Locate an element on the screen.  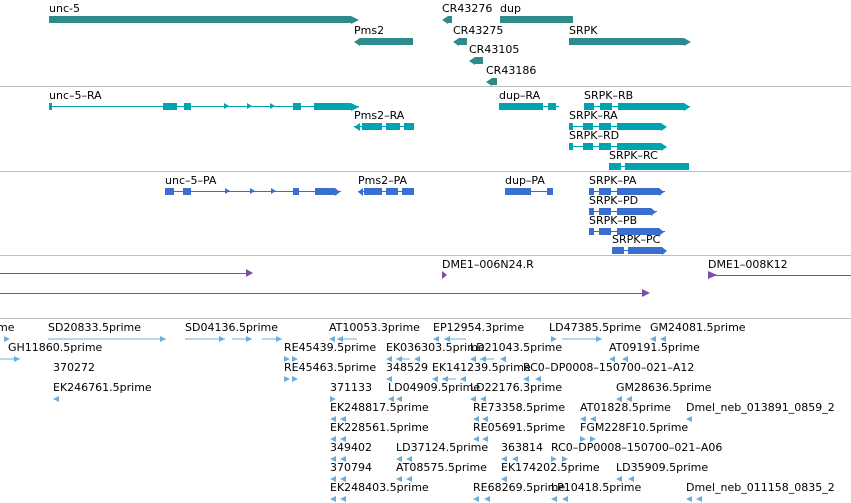
transcript-SRPK-RB: SRPK–RB is located at coordinates (639, 100).